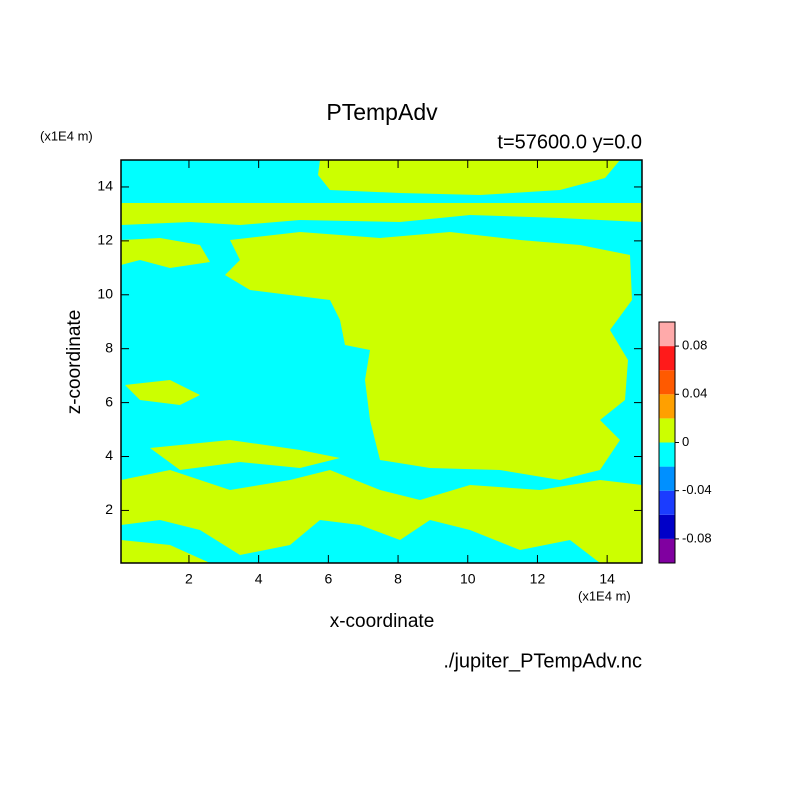 Image resolution: width=804 pixels, height=804 pixels. What do you see at coordinates (398, 579) in the screenshot?
I see `x-tick-label: 8` at bounding box center [398, 579].